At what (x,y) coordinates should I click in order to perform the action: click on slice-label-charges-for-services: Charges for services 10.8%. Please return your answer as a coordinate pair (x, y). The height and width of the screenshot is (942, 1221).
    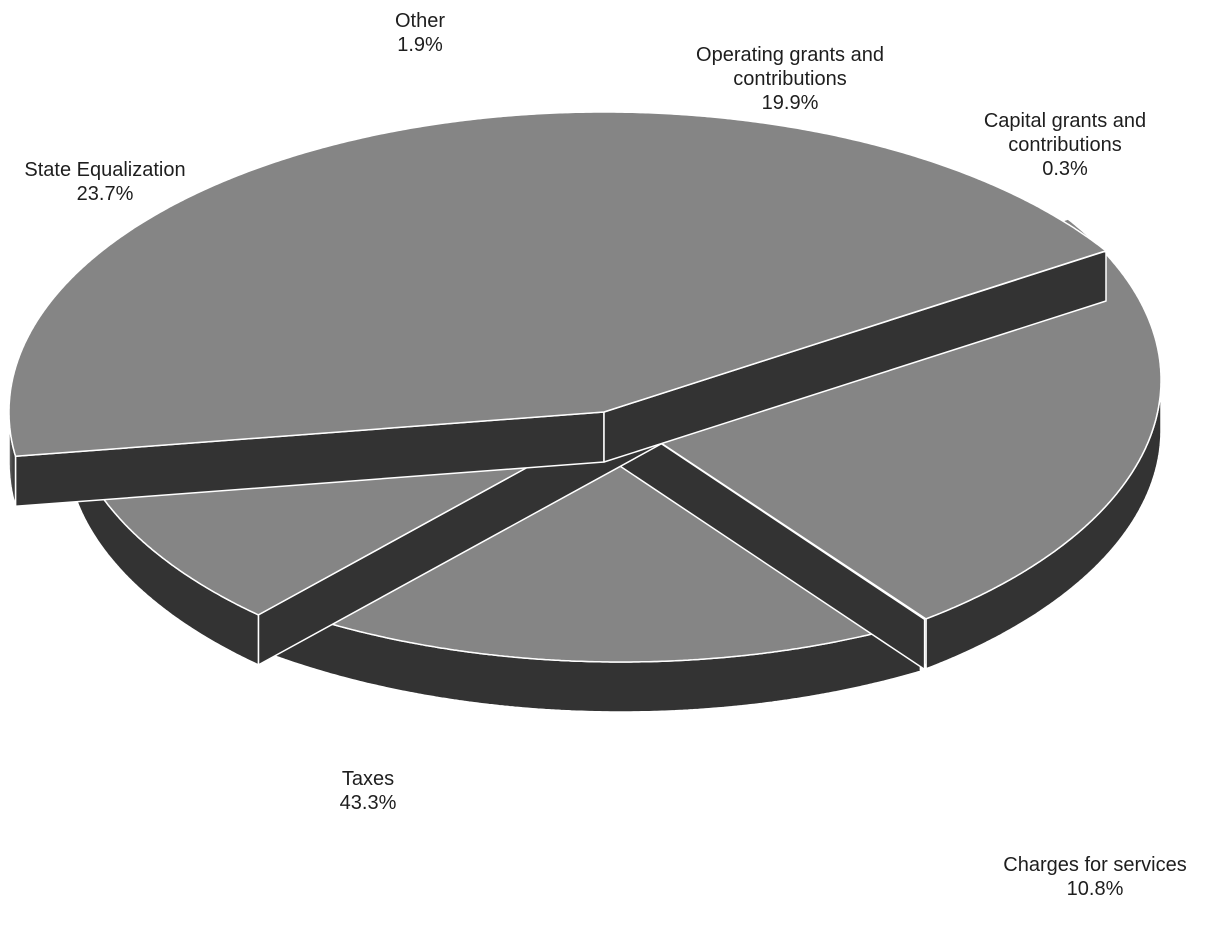
    Looking at the image, I should click on (1095, 877).